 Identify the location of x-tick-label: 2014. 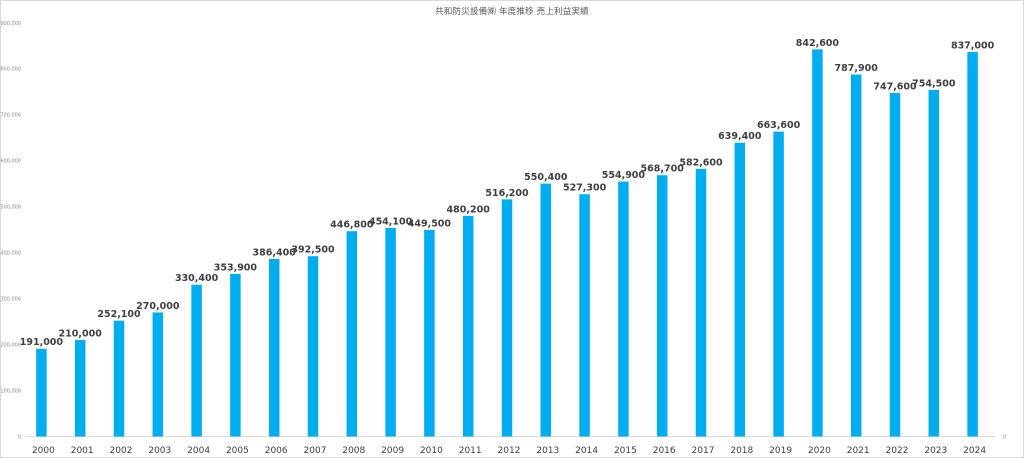
(586, 451).